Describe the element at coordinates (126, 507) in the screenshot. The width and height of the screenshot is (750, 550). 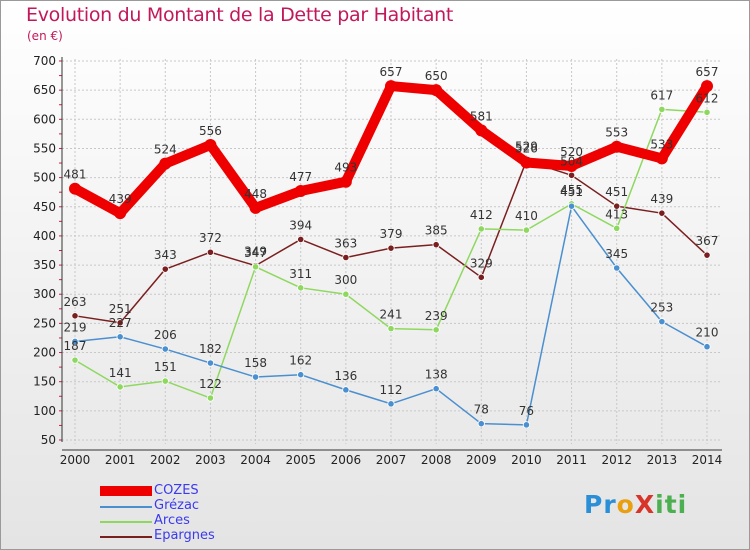
I see `legend-swatch-grezac` at that location.